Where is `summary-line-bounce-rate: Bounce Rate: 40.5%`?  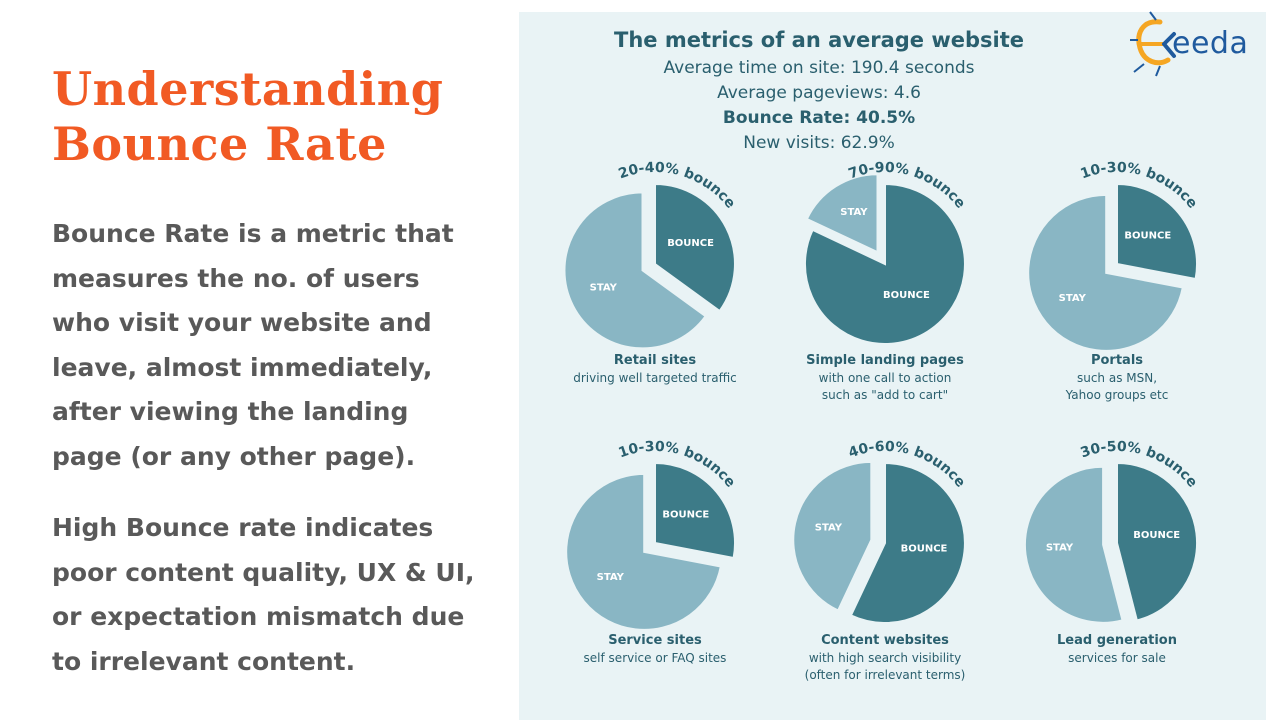
summary-line-bounce-rate: Bounce Rate: 40.5% is located at coordinates (819, 118).